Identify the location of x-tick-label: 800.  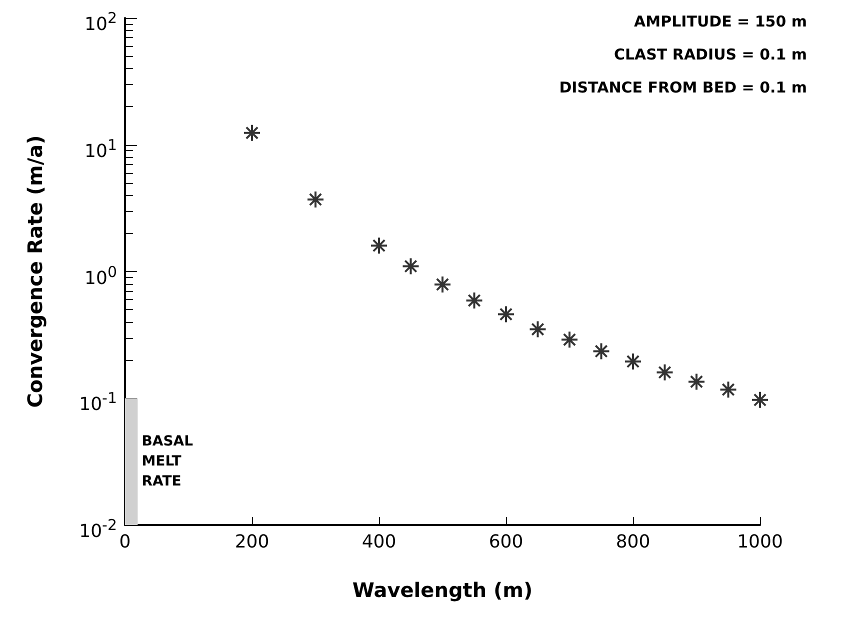
(633, 542).